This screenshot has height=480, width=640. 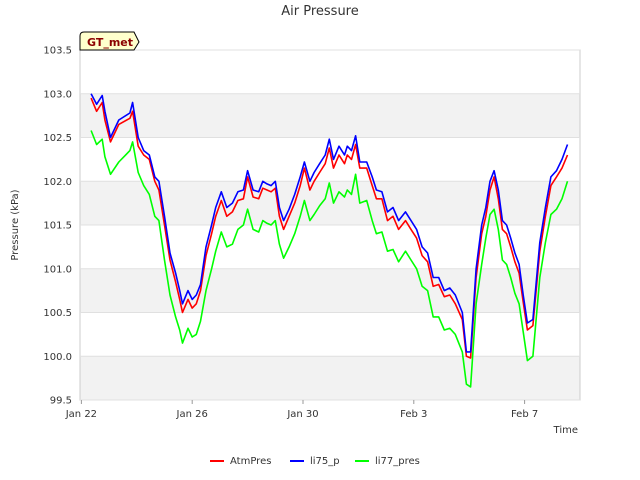 I want to click on badge-shape, so click(x=109, y=41).